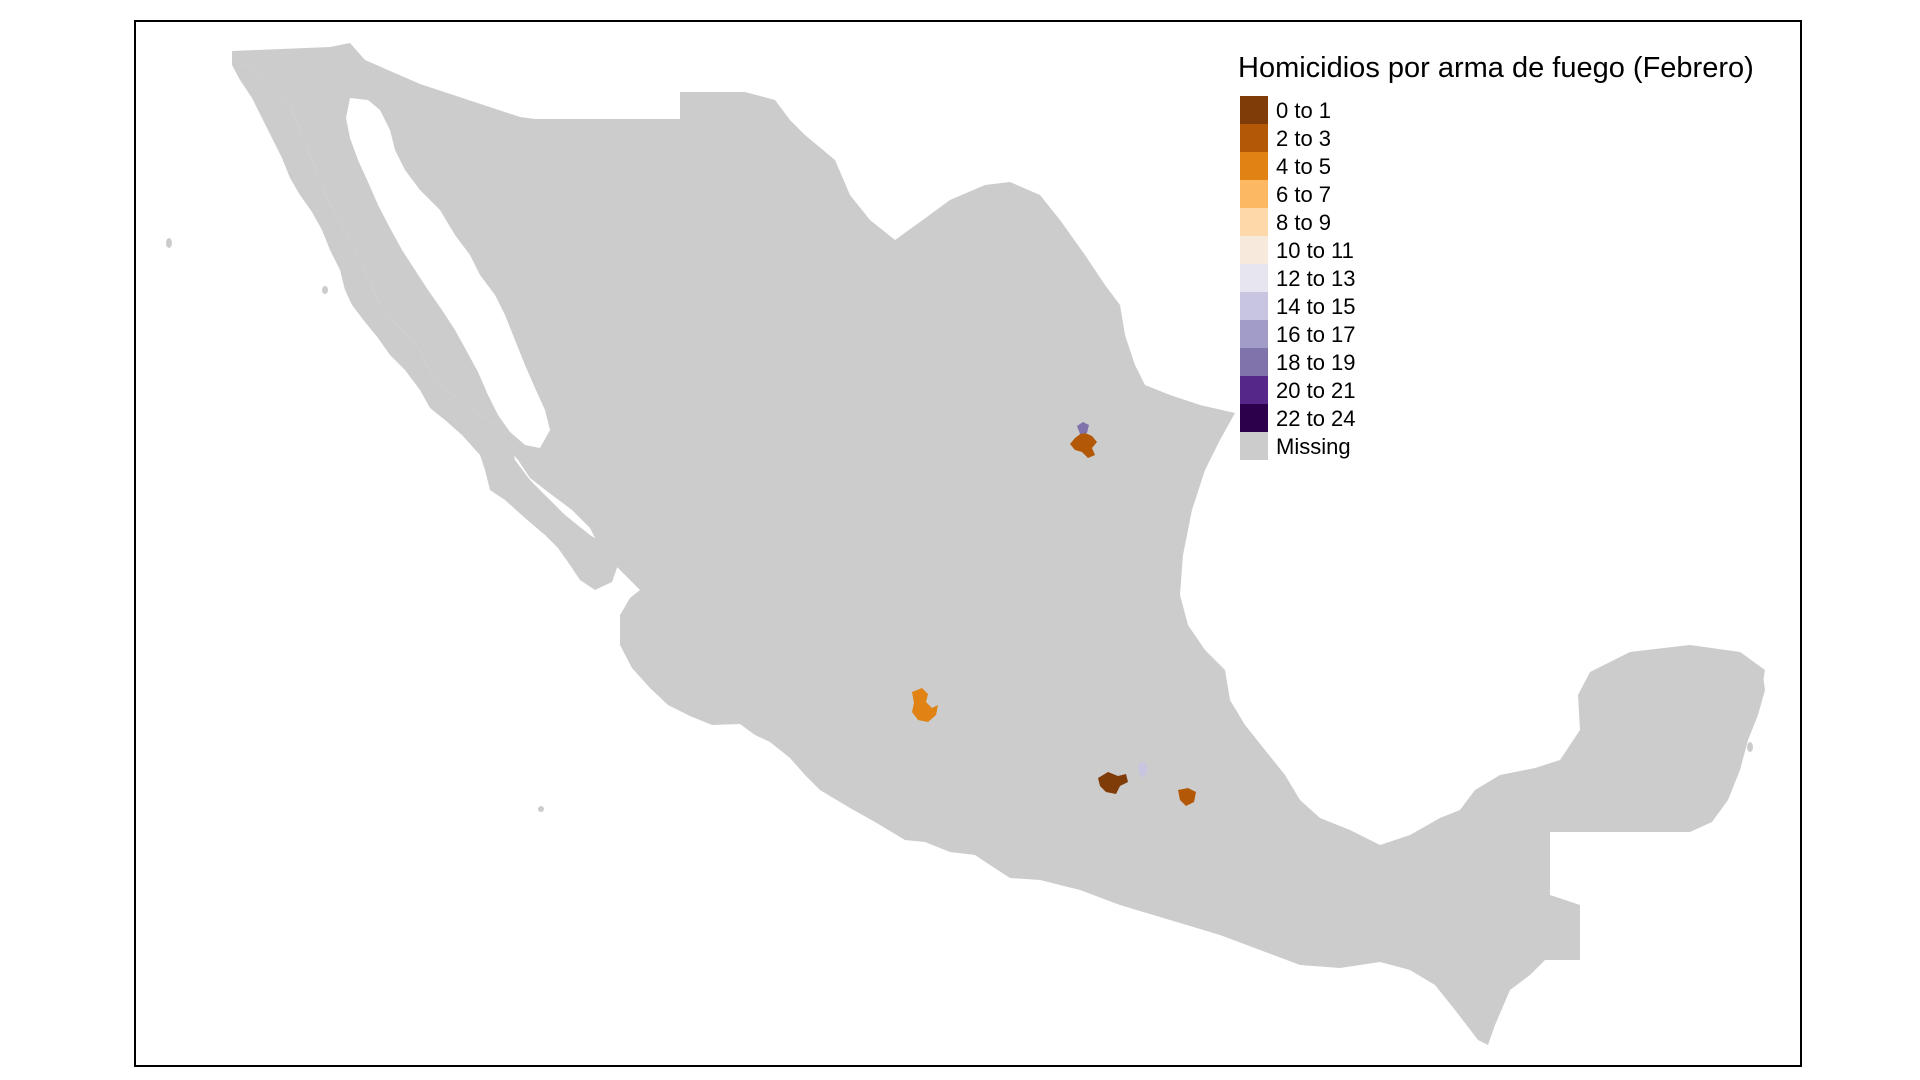 The height and width of the screenshot is (1080, 1920). What do you see at coordinates (1303, 166) in the screenshot?
I see `legend-label: 4 to 5` at bounding box center [1303, 166].